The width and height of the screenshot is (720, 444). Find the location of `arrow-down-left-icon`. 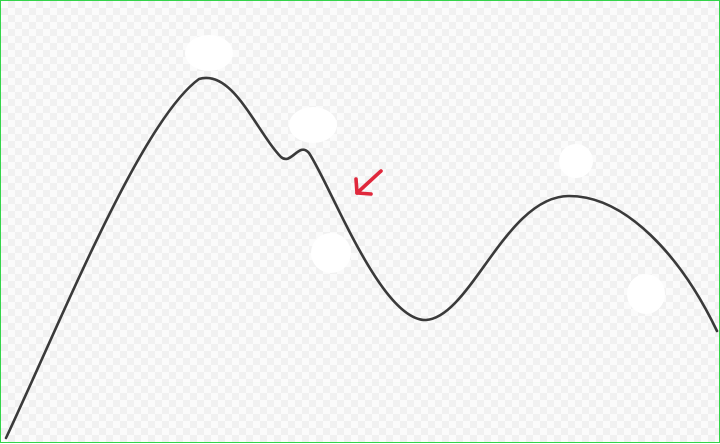

arrow-down-left-icon is located at coordinates (368, 182).